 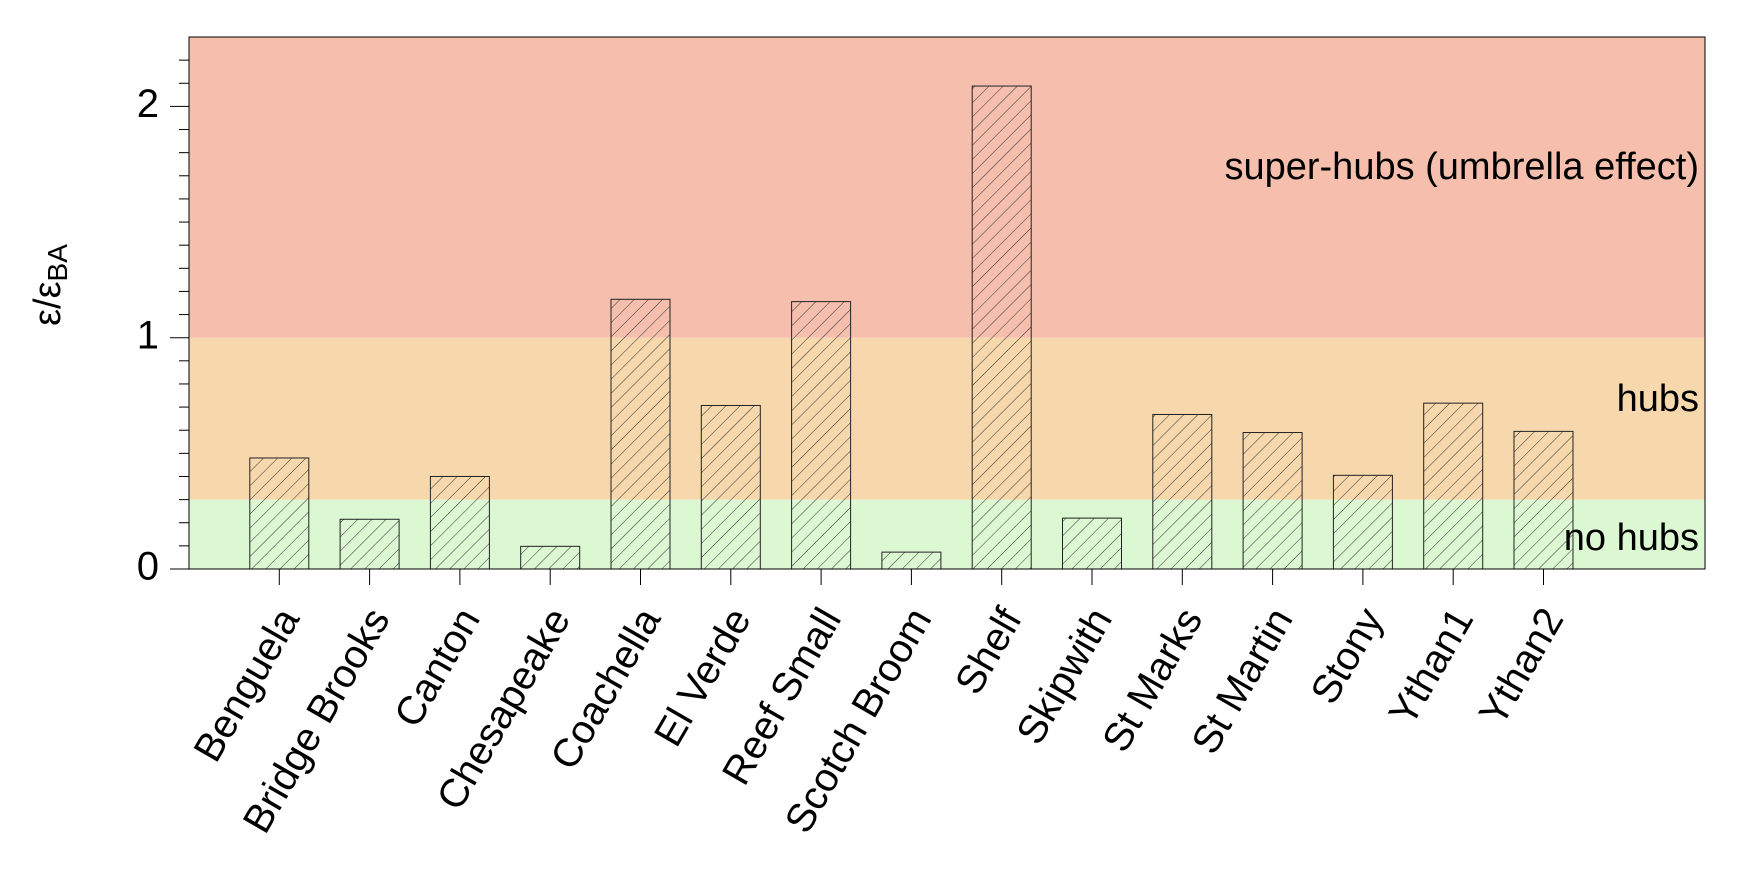 What do you see at coordinates (1431, 667) in the screenshot?
I see `x-tick-label: Ythan1` at bounding box center [1431, 667].